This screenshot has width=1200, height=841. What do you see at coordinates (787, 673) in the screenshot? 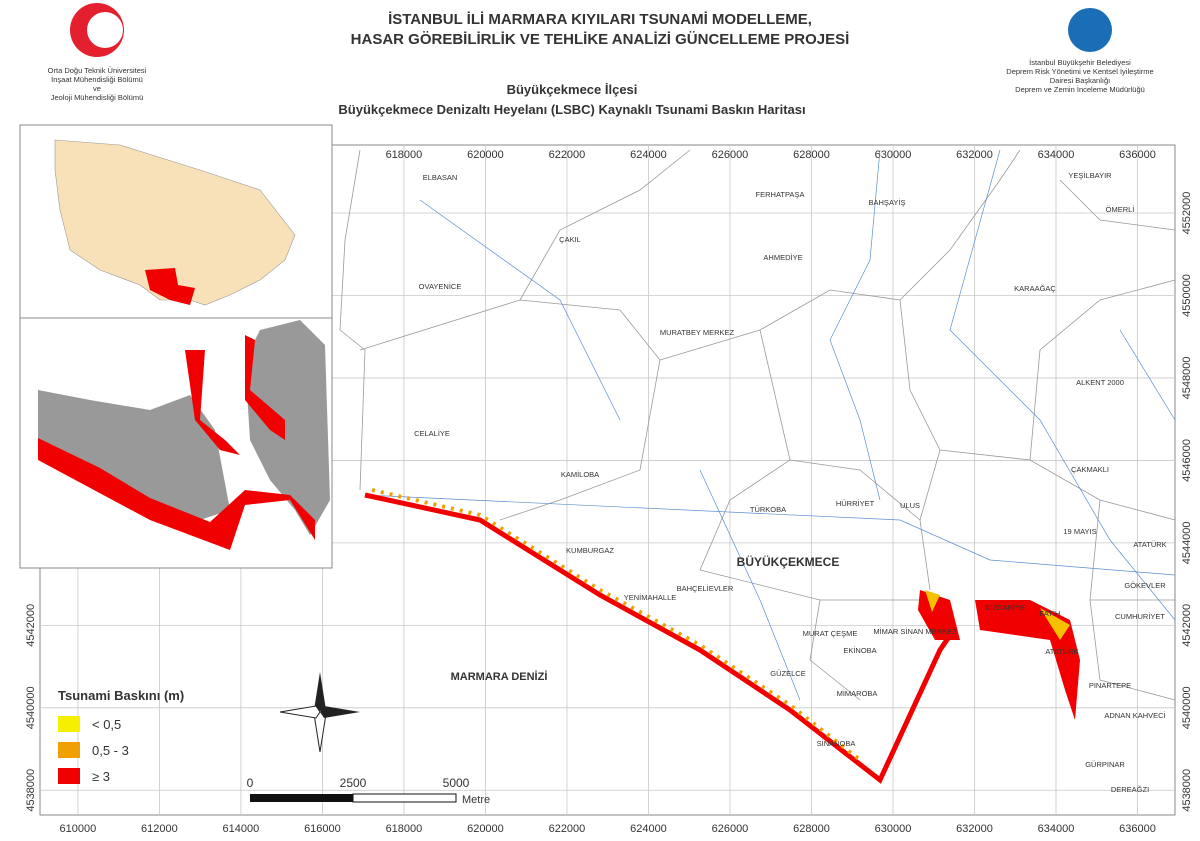
I see `place-label: GÜZELCE` at bounding box center [787, 673].